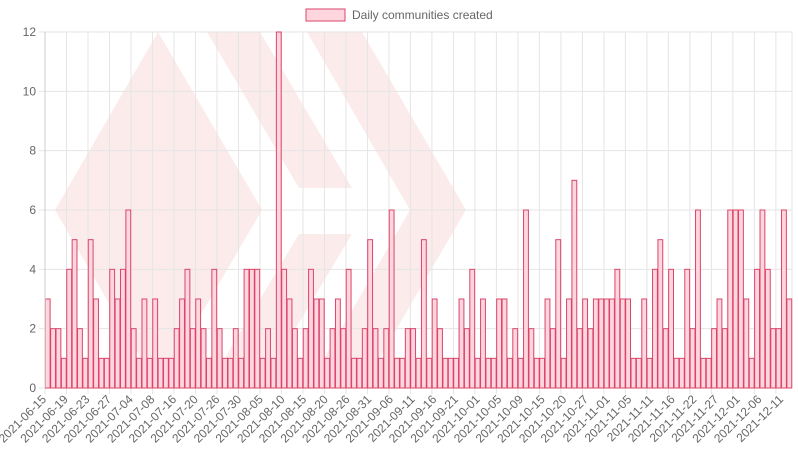  Describe the element at coordinates (399, 15) in the screenshot. I see `legend: Daily communities created` at that location.